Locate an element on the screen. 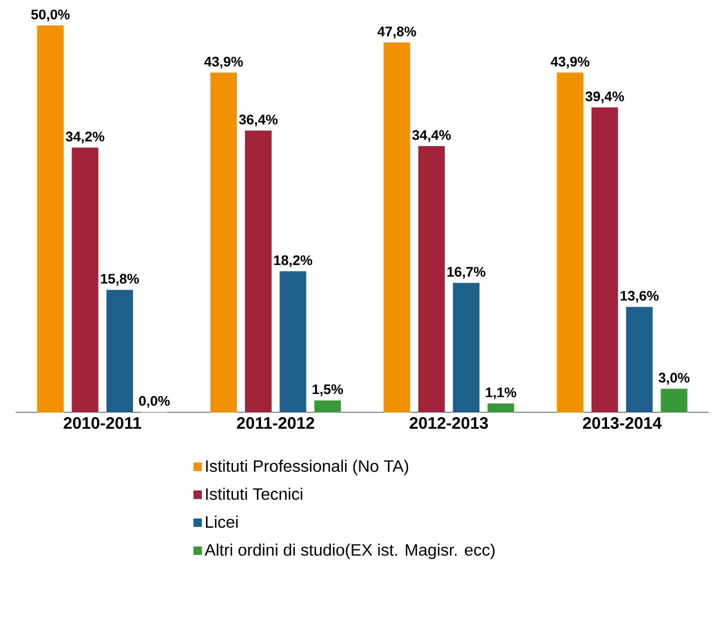  data-label: 15,8% is located at coordinates (119, 280).